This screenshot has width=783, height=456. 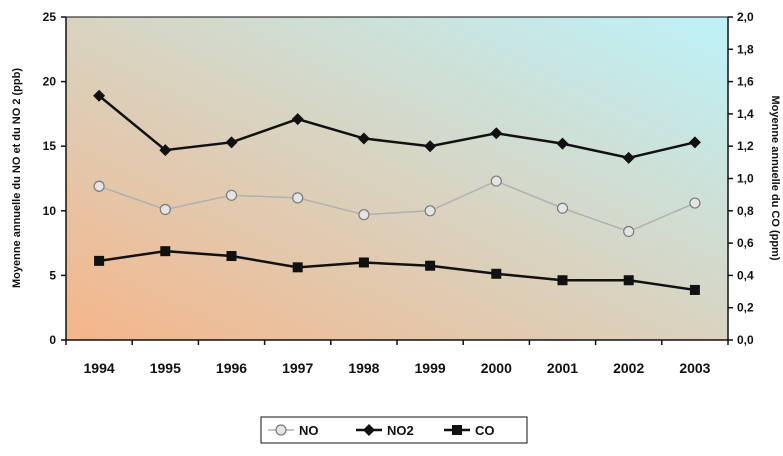 I want to click on y-tick-label-left: 20, so click(x=50, y=82).